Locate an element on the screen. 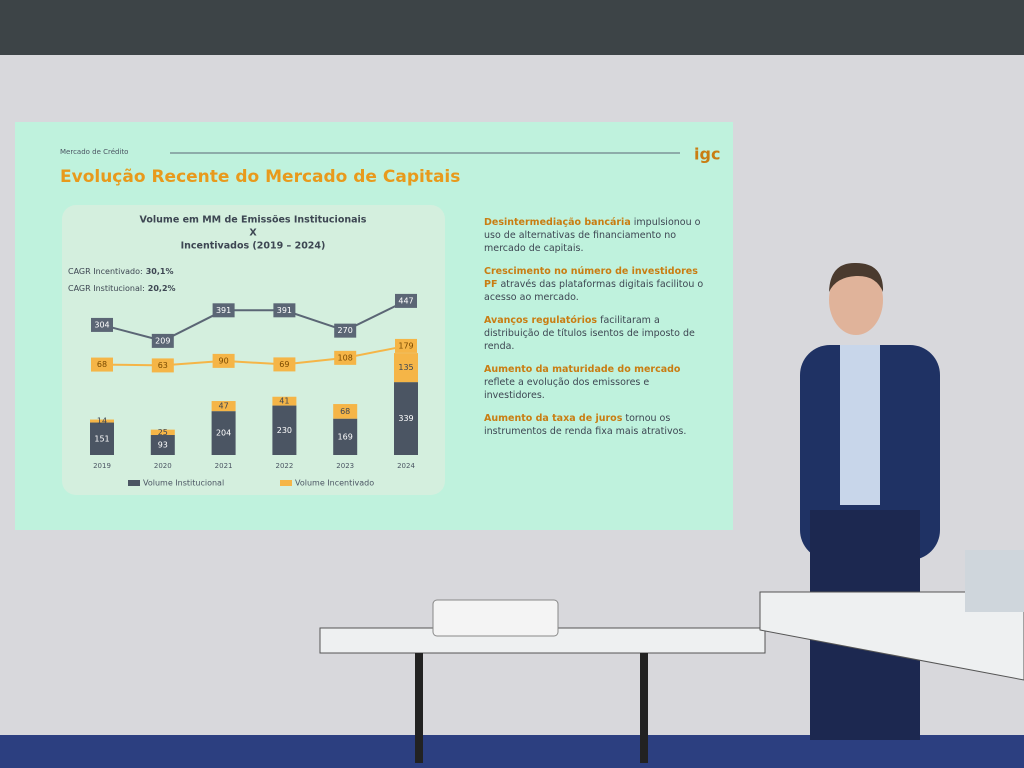 This screenshot has width=1024, height=768. x-tick-label: 2019 is located at coordinates (102, 466).